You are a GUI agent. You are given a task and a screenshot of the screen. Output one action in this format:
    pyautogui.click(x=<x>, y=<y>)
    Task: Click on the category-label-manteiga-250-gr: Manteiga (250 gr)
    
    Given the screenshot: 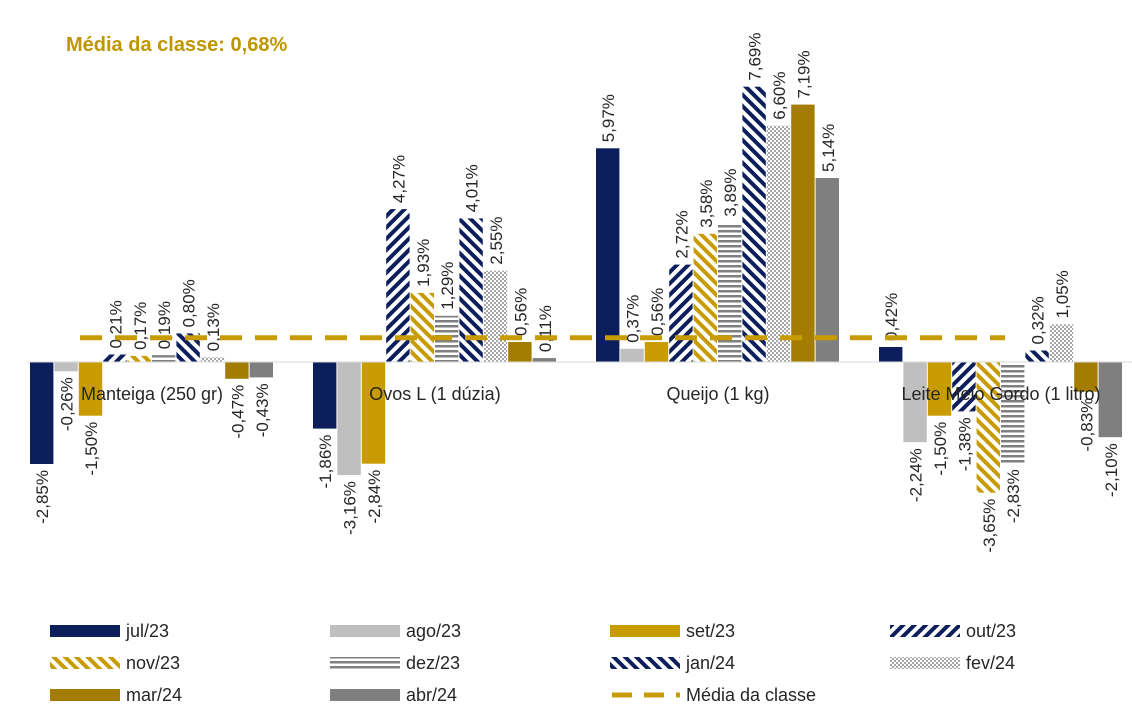 What is the action you would take?
    pyautogui.click(x=152, y=394)
    